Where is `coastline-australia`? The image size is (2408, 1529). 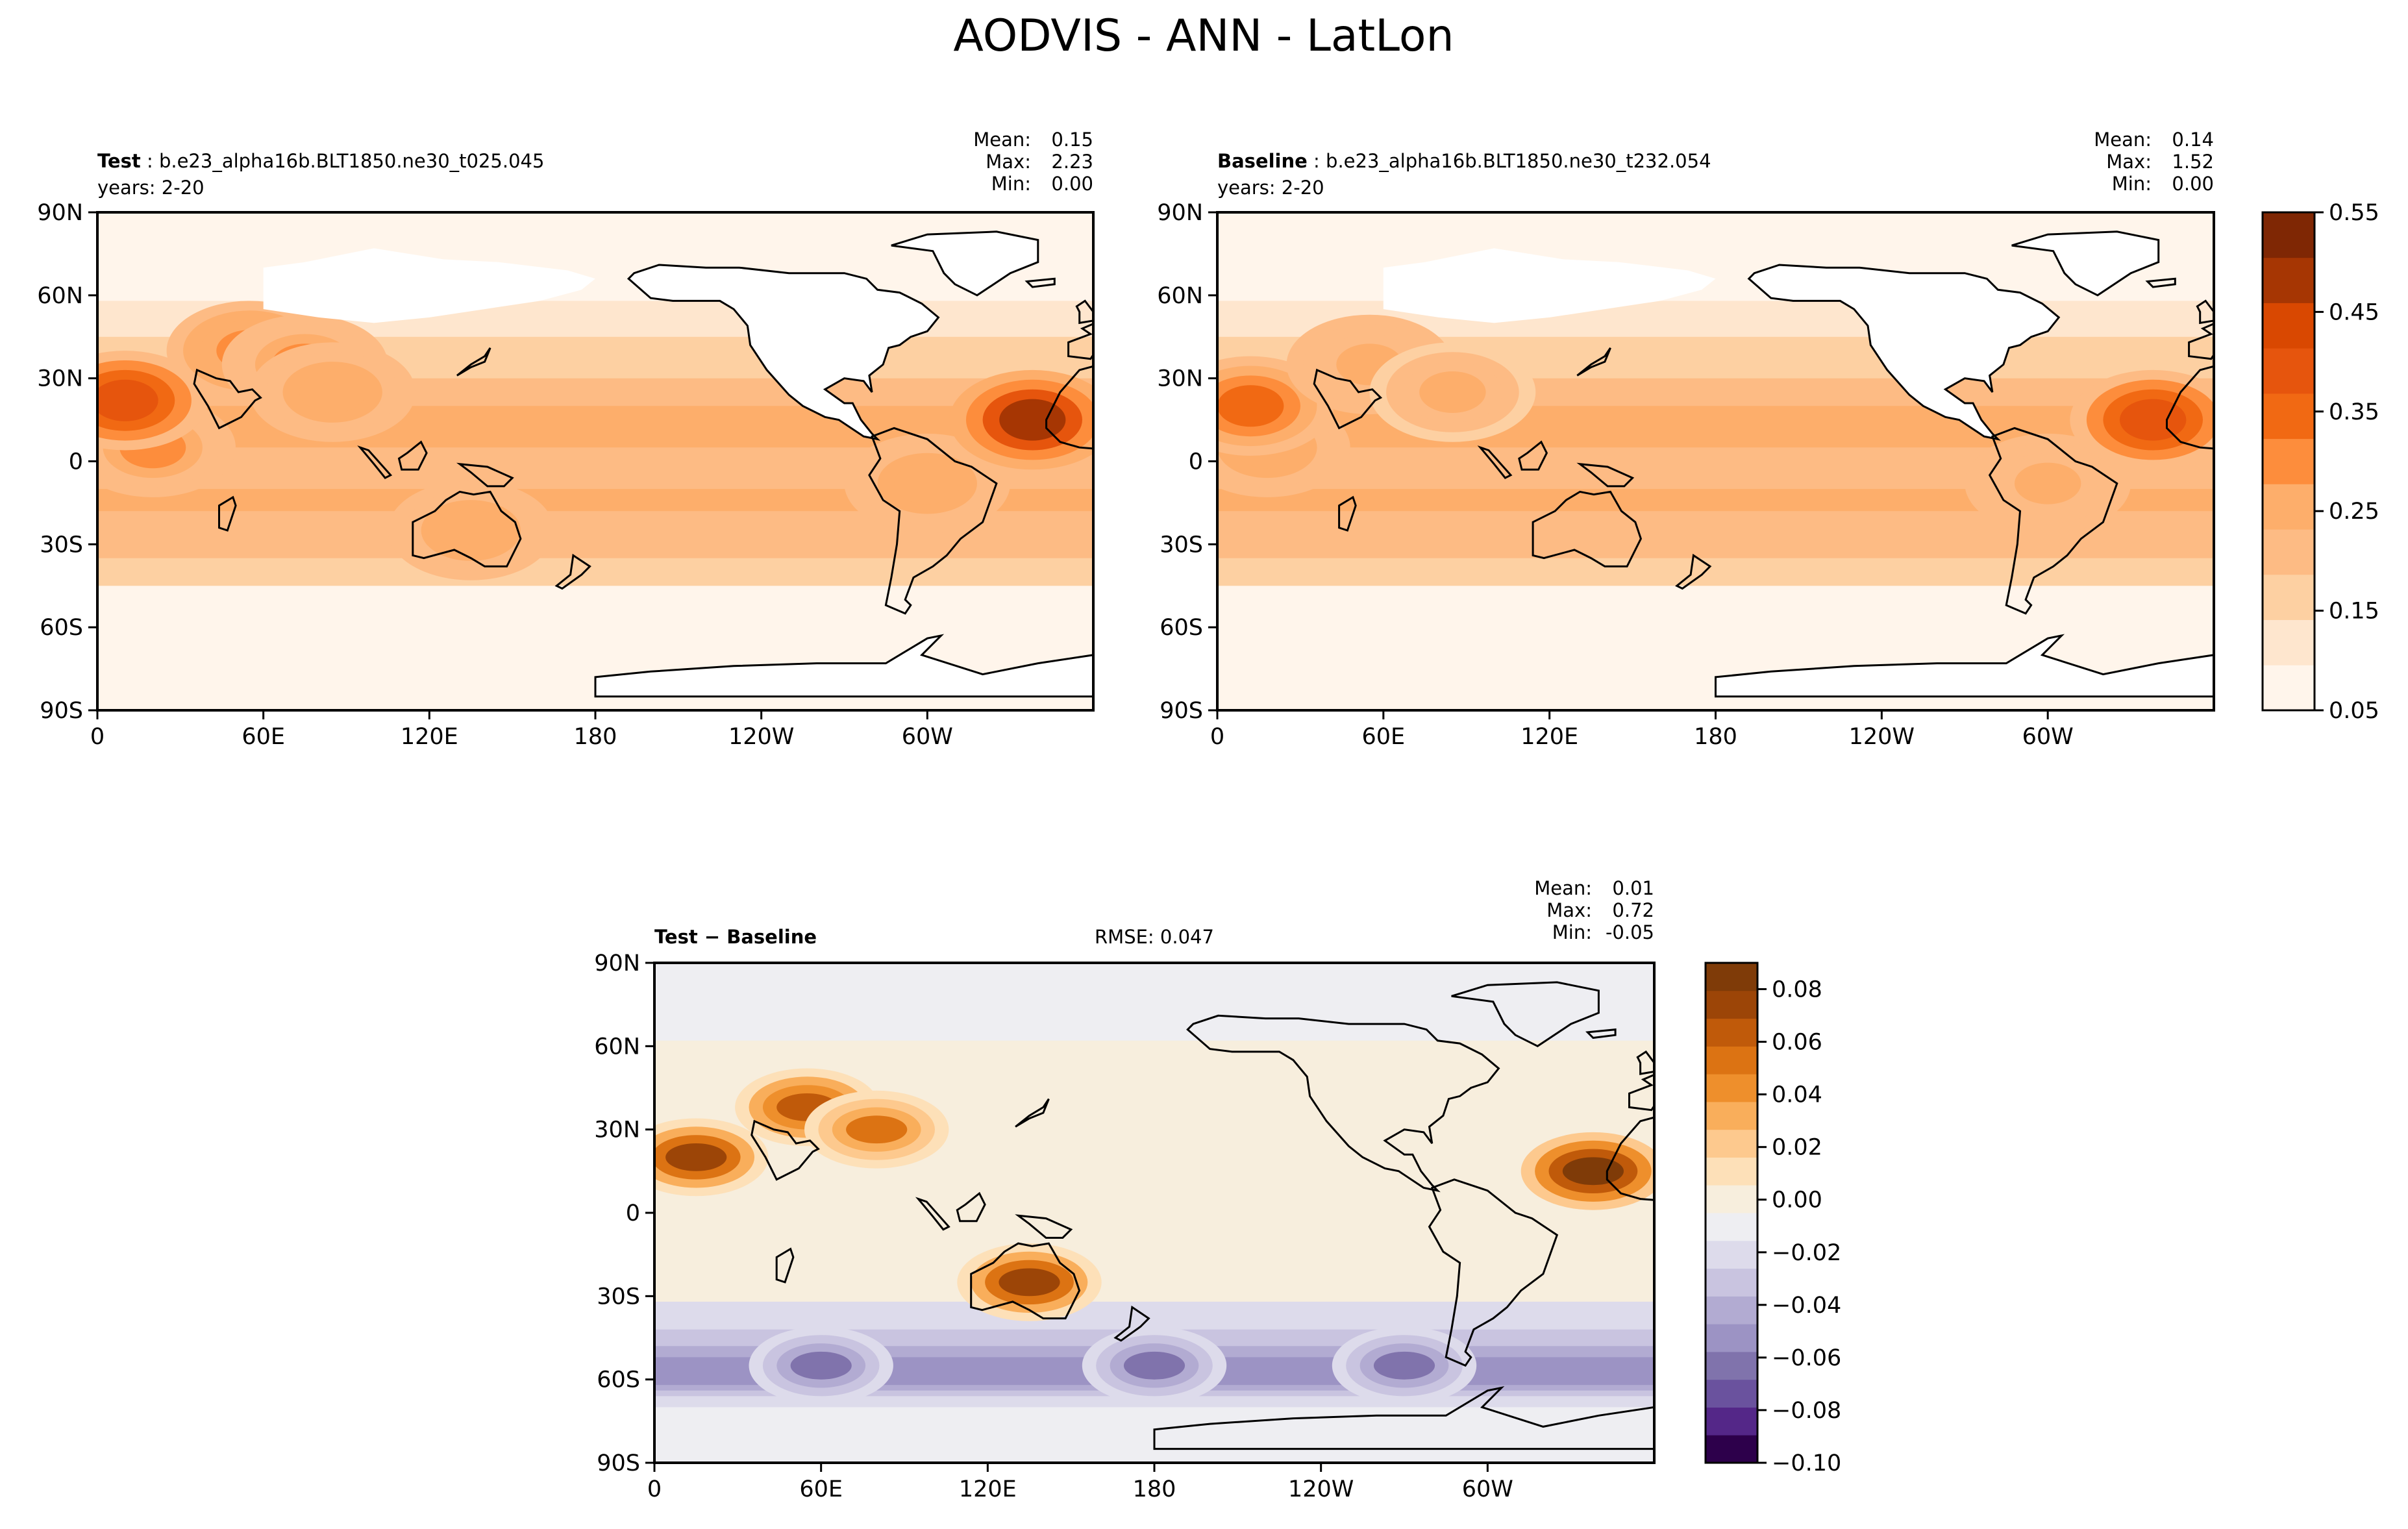
coastline-australia is located at coordinates (1025, 1281).